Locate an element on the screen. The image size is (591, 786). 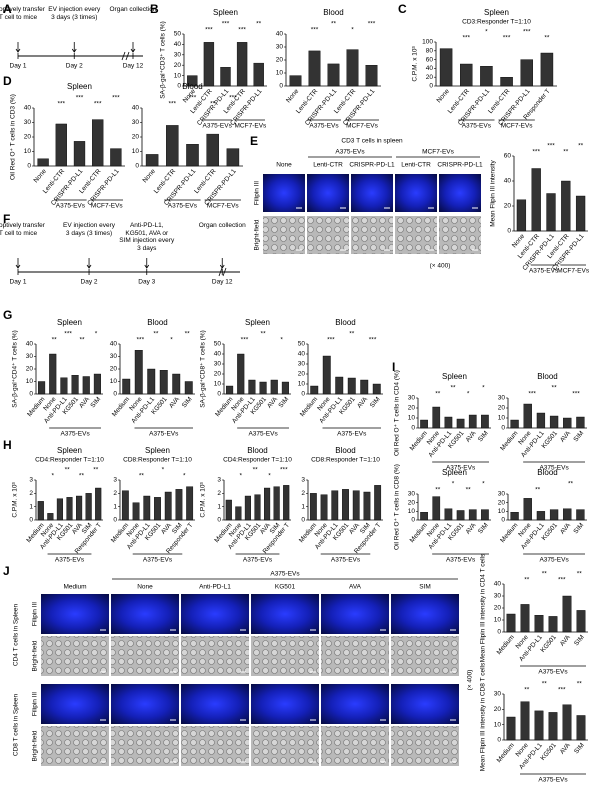
x-tick-label: KG501 is located at coordinates (548, 644).